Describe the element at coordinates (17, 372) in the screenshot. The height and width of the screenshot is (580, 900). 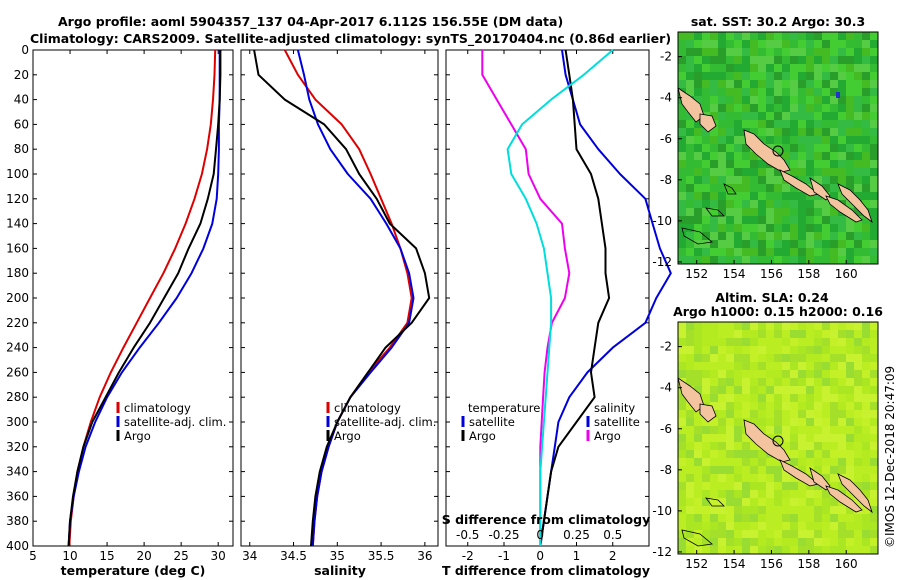
I see `y-tick-label: 260` at that location.